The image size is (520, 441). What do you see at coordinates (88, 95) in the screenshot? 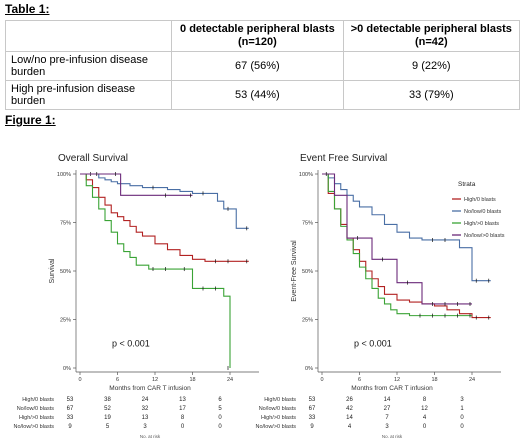
I see `row-label: High pre-infusion disease burden` at bounding box center [88, 95].